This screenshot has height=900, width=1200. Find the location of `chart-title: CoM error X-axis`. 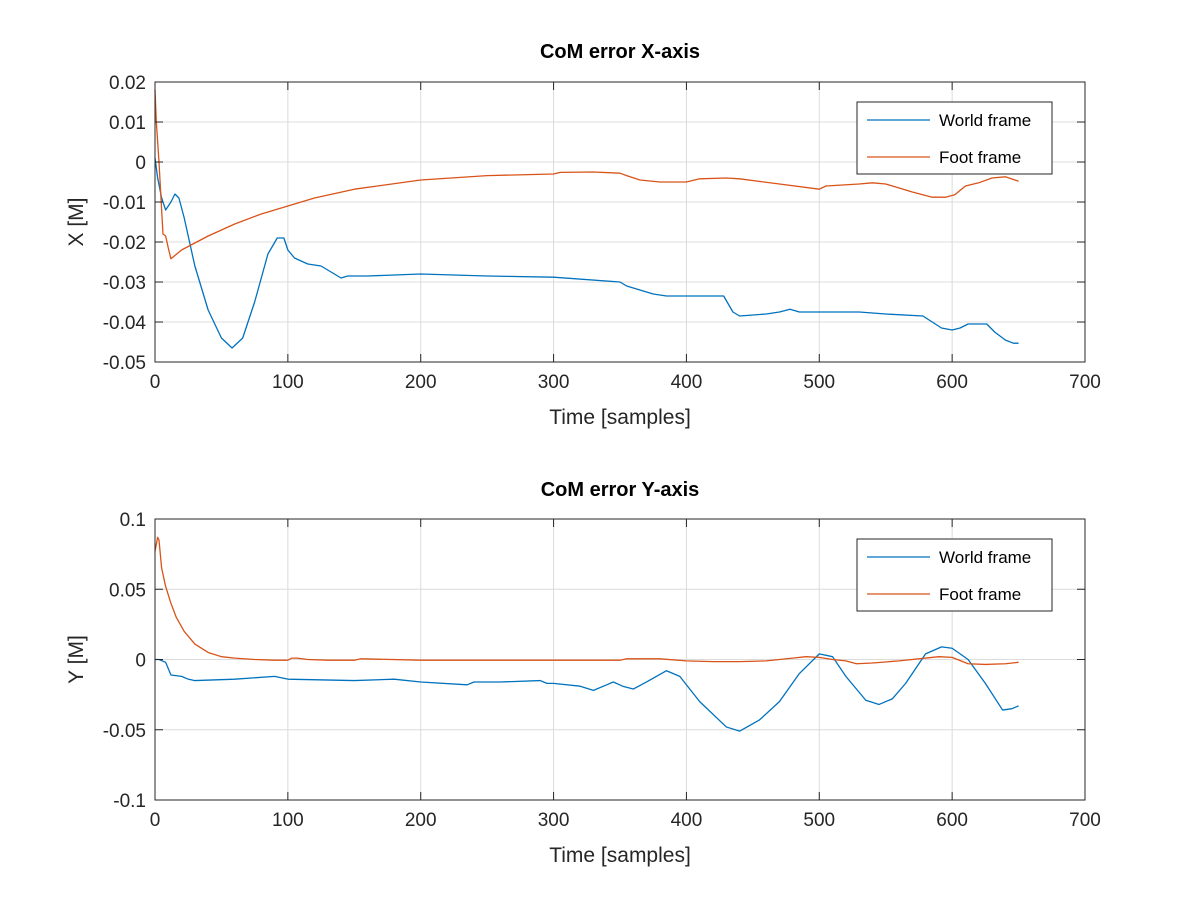

chart-title: CoM error X-axis is located at coordinates (620, 52).